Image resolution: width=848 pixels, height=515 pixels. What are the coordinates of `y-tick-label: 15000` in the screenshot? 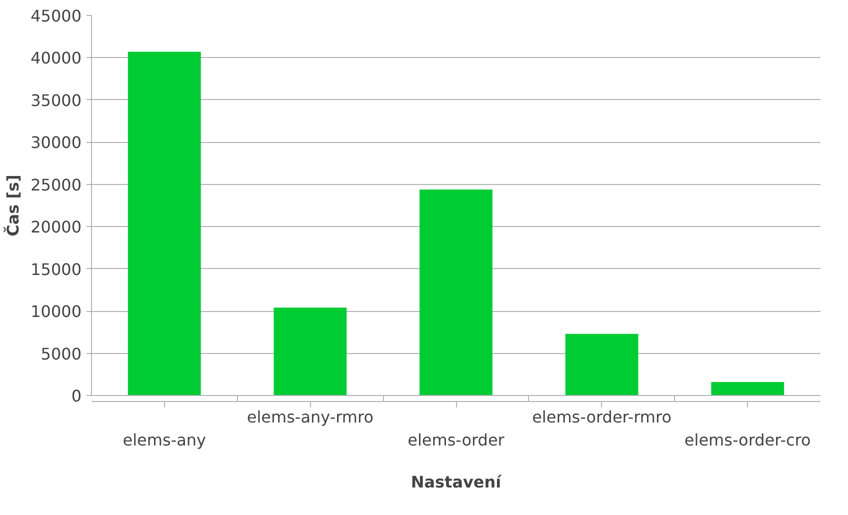 It's located at (56, 269).